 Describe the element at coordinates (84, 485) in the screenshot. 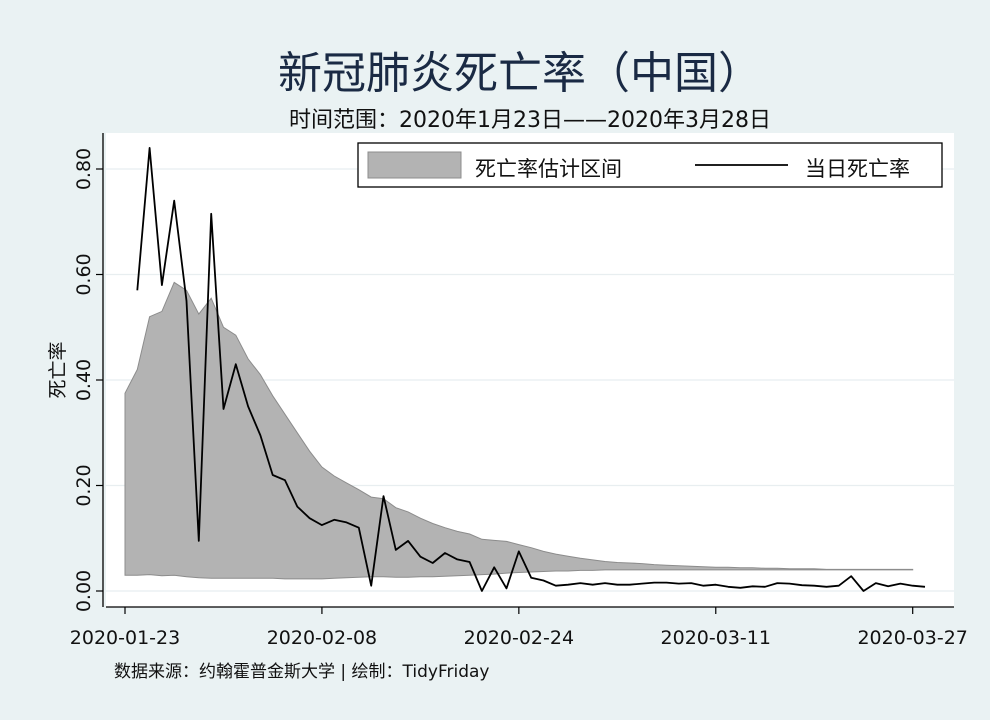

I see `y-tick-label-1: 0.20` at that location.